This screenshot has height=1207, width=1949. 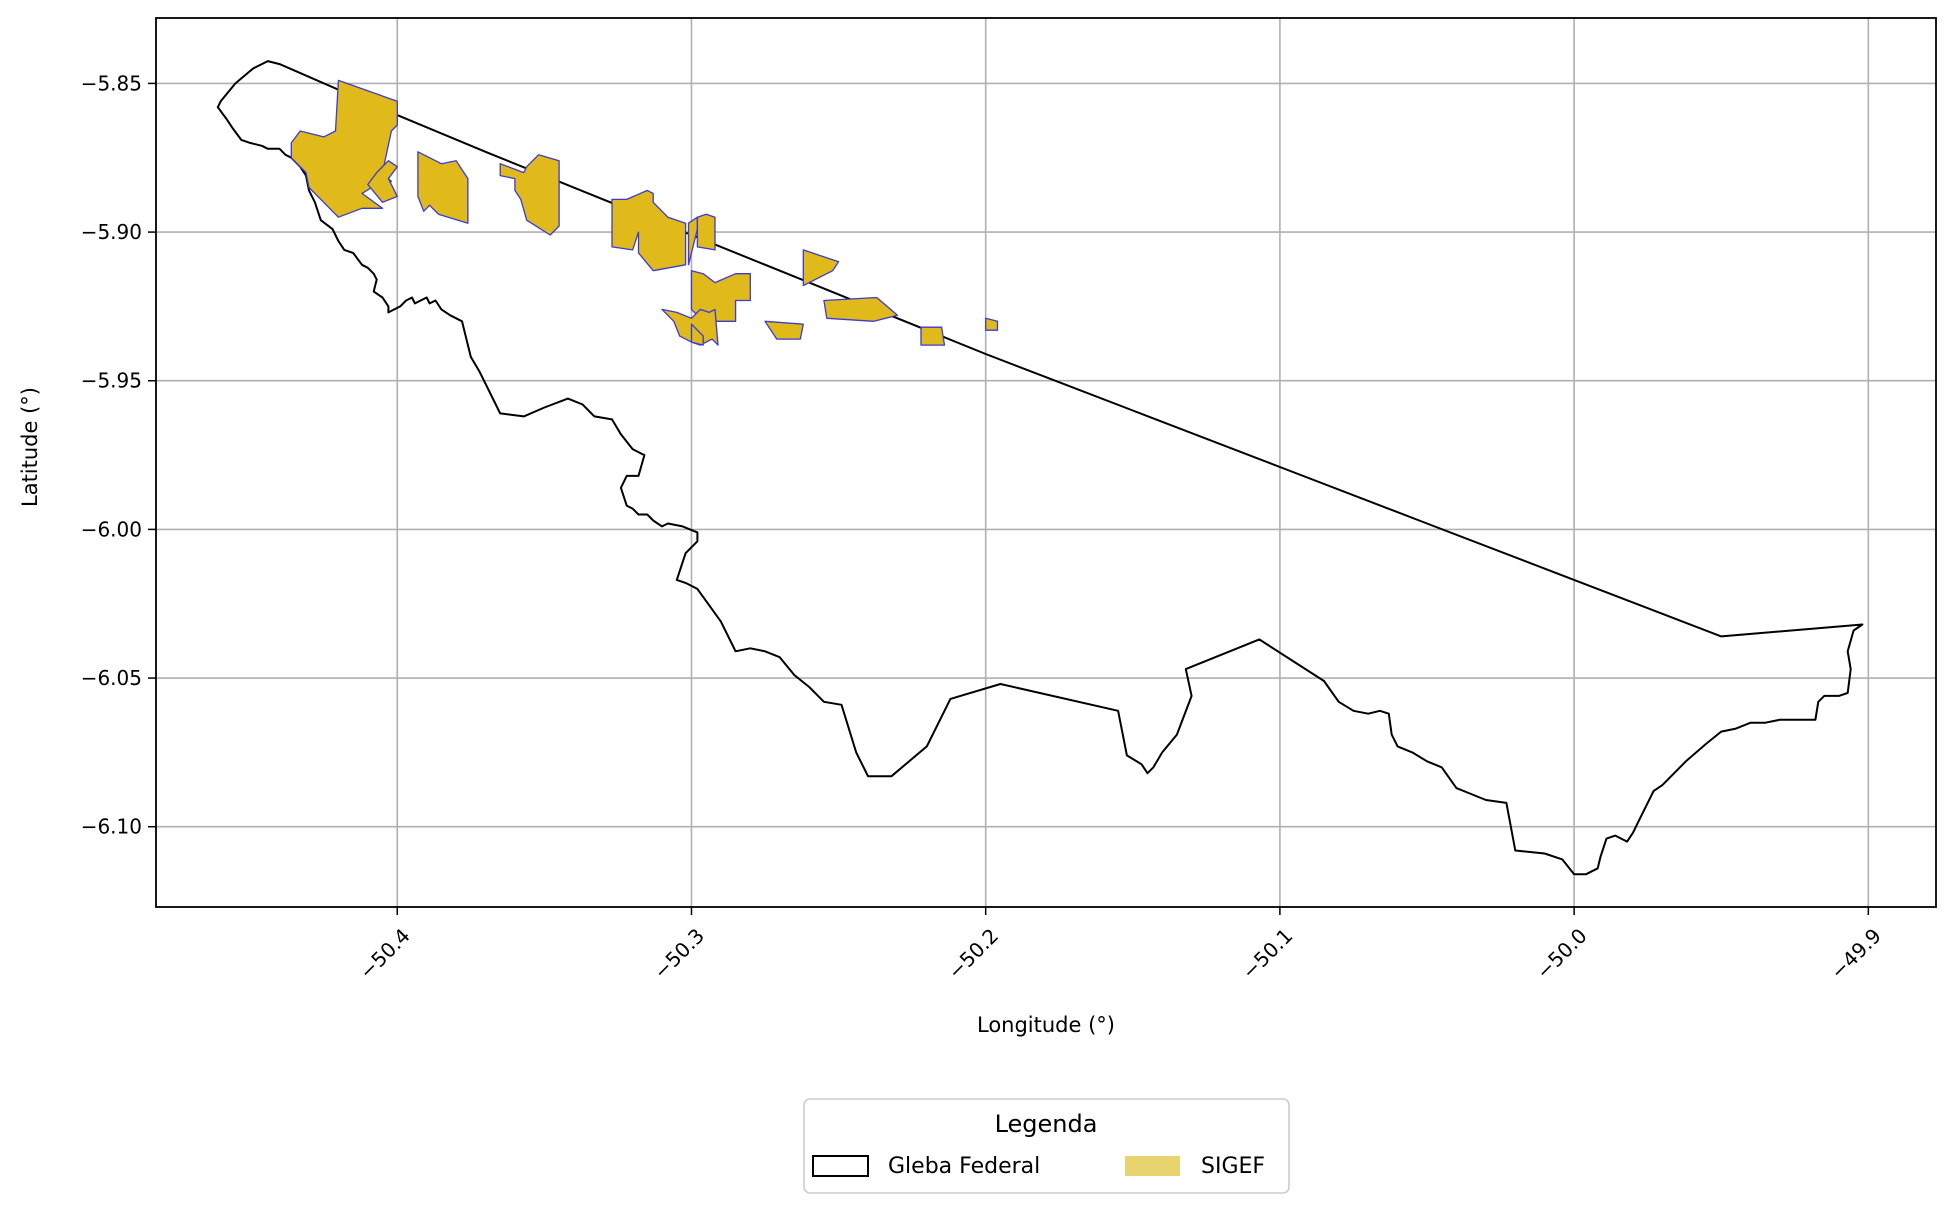 I want to click on sigef-parcels-layer, so click(x=644, y=212).